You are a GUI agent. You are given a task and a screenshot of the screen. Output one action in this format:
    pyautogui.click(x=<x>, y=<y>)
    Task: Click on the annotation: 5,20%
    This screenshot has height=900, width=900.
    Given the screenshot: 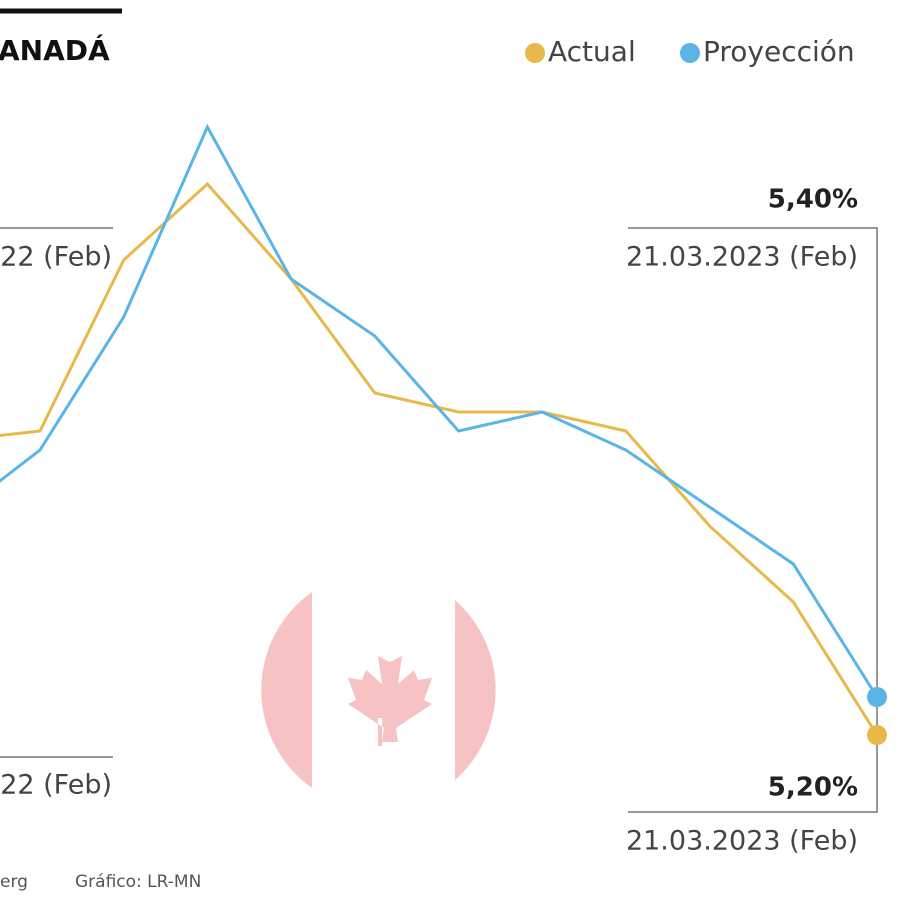 What is the action you would take?
    pyautogui.click(x=813, y=788)
    